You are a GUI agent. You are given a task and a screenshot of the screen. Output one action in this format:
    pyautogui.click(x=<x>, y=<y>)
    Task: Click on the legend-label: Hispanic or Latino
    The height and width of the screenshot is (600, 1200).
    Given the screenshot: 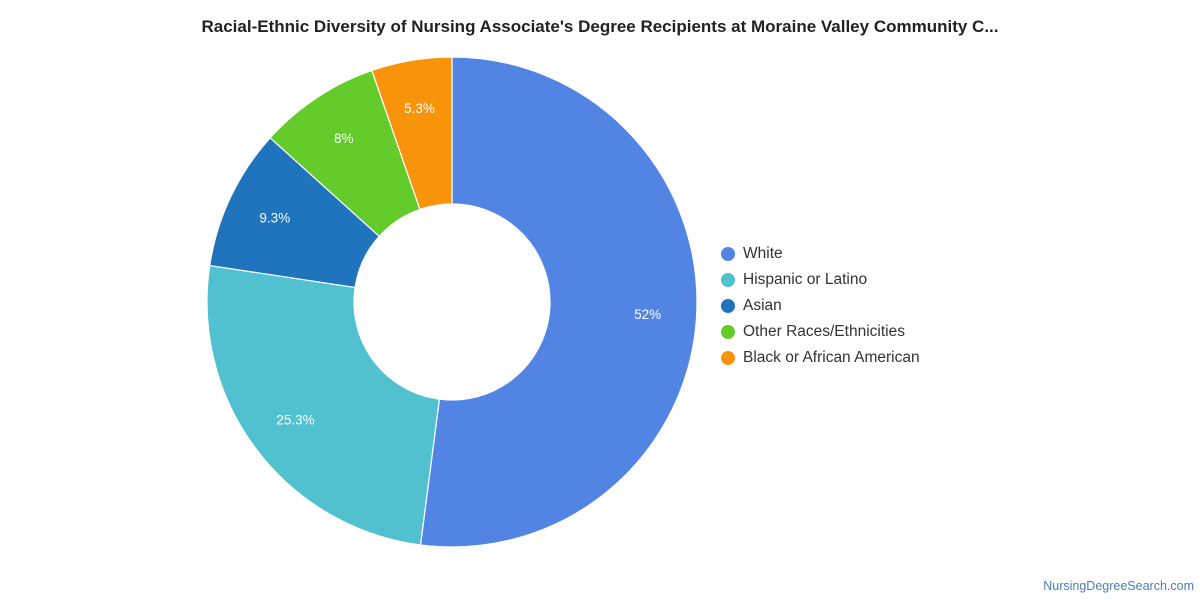 What is the action you would take?
    pyautogui.click(x=805, y=279)
    